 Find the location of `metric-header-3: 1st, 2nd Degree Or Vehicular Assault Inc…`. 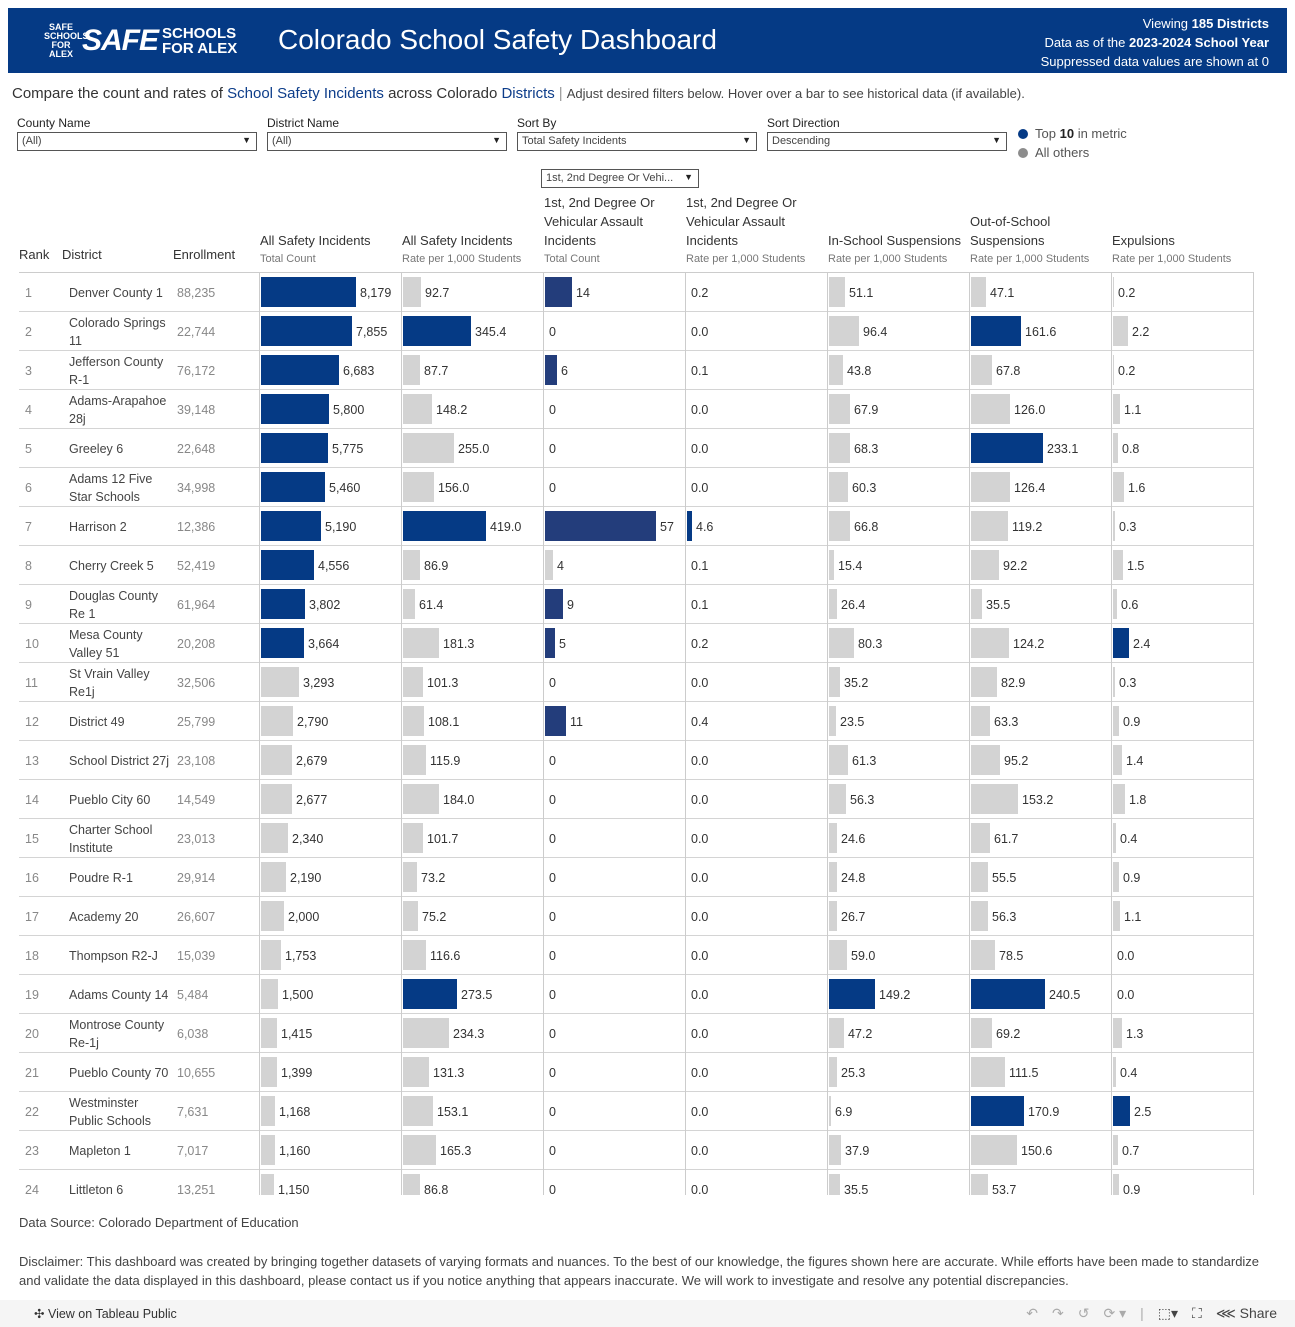

metric-header-3: 1st, 2nd Degree Or Vehicular Assault Inc… is located at coordinates (756, 231).